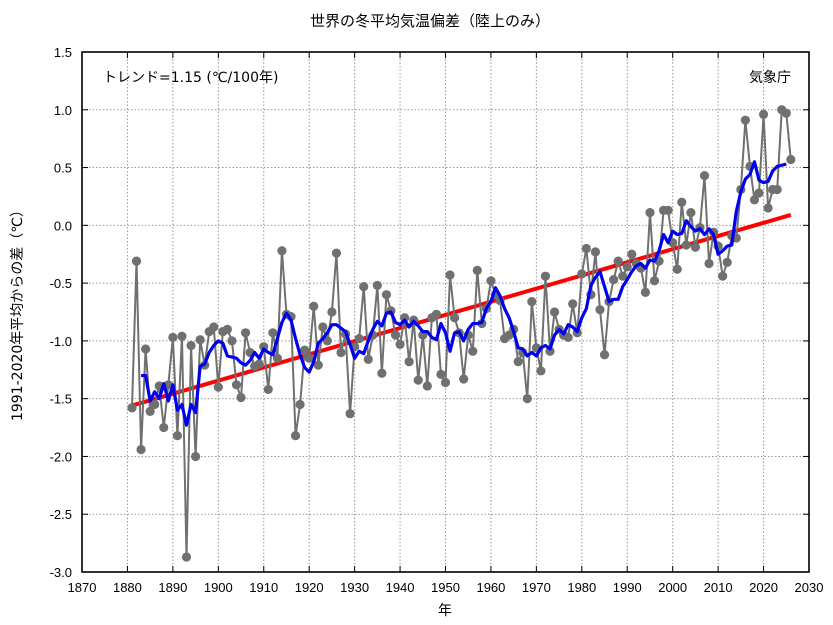  I want to click on y-tick-label: 1.0, so click(63, 110).